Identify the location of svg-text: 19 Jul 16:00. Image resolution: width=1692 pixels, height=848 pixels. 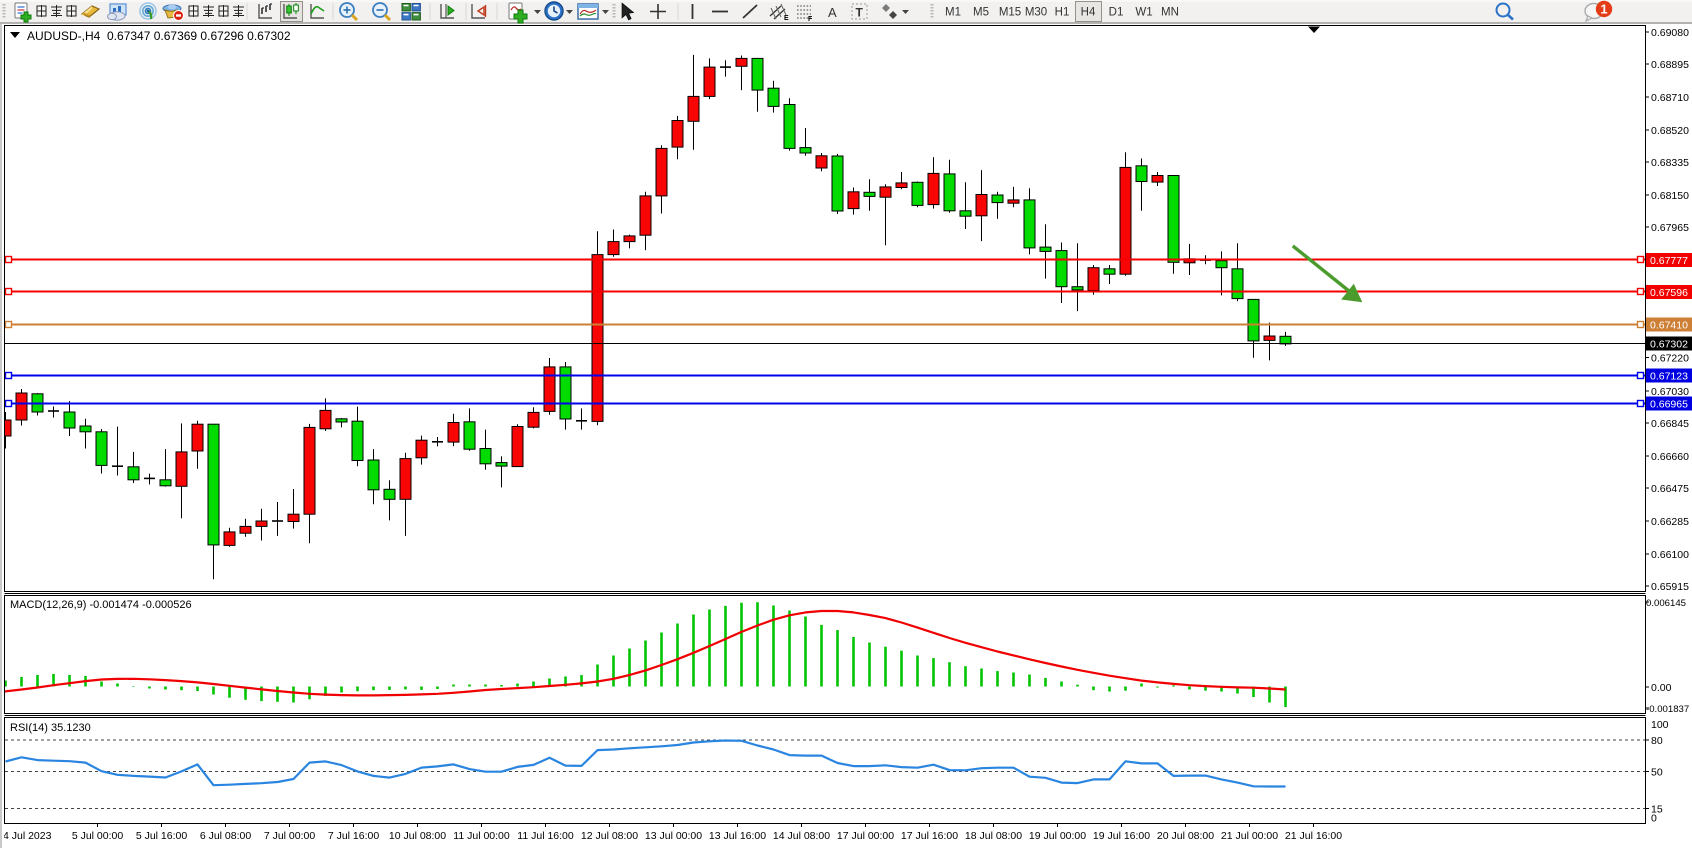
(1121, 836).